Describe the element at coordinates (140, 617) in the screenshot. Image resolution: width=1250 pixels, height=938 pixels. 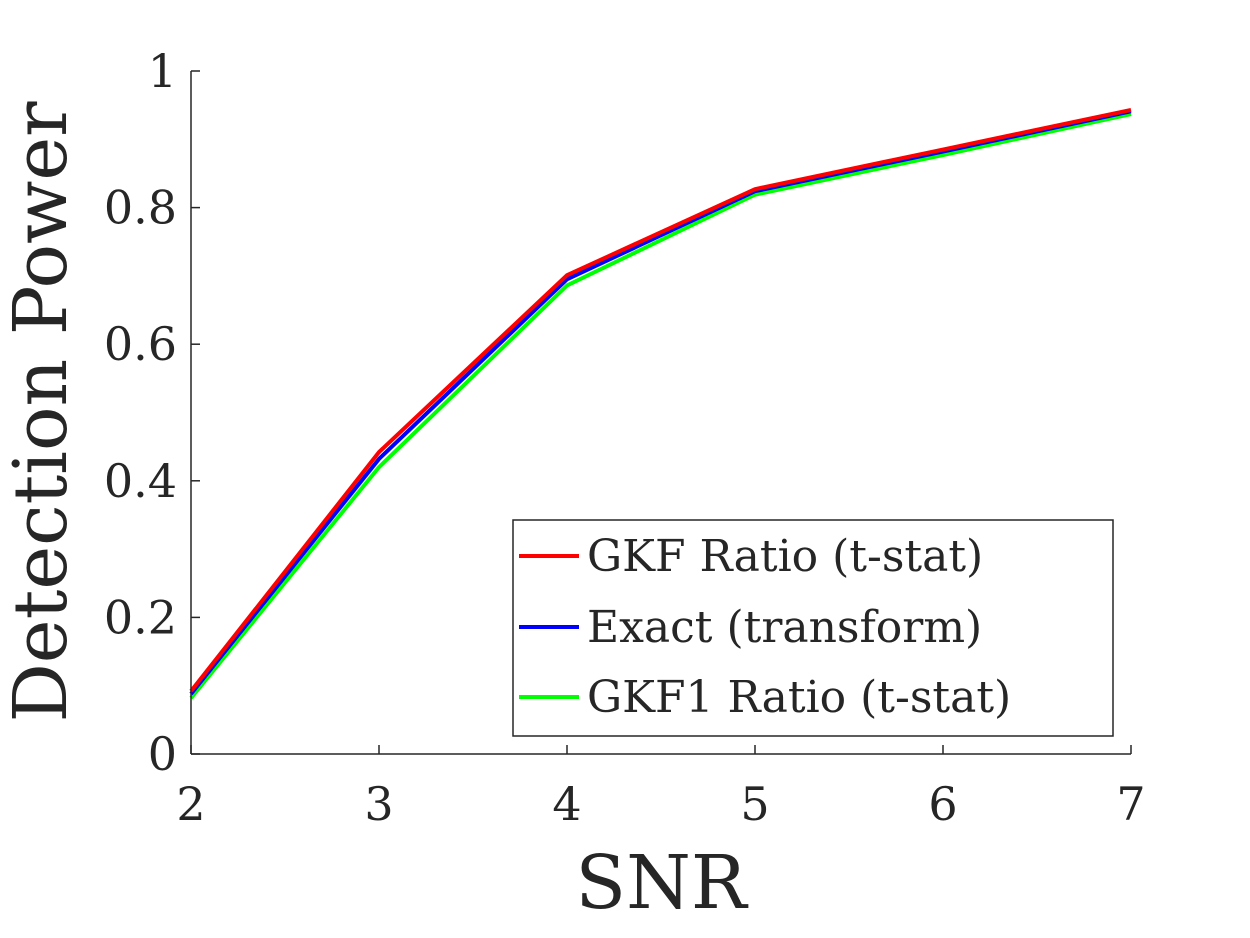
I see `y-tick-label: 0.2` at that location.